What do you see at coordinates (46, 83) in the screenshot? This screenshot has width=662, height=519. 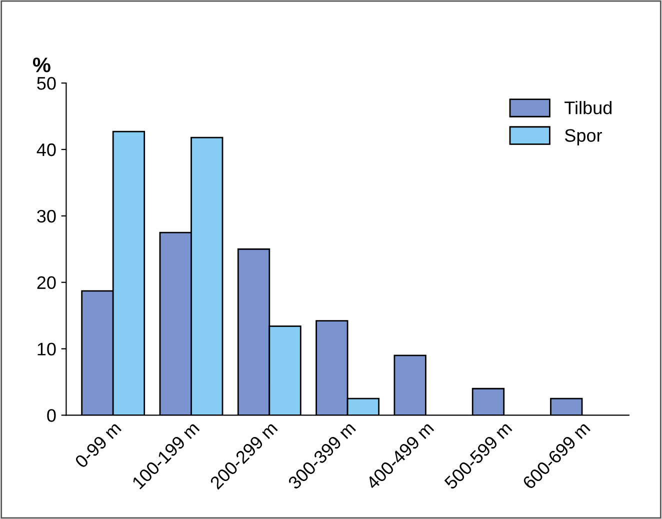 I see `y-tick-label: 50` at bounding box center [46, 83].